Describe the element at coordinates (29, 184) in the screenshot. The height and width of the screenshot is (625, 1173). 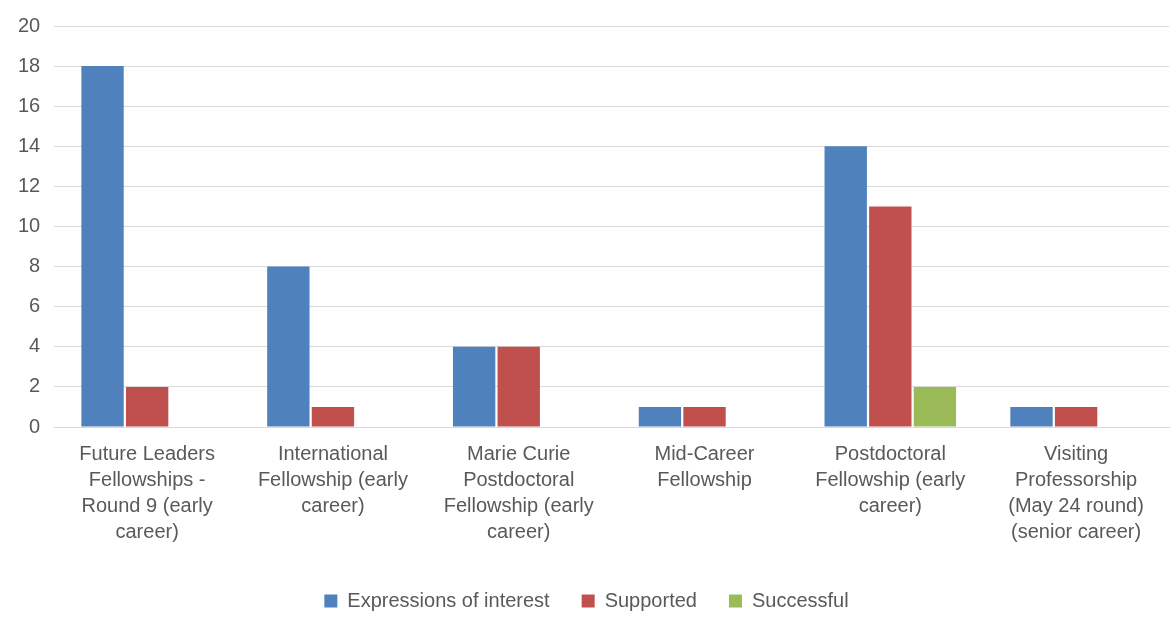
I see `y-tick-label: 12` at that location.